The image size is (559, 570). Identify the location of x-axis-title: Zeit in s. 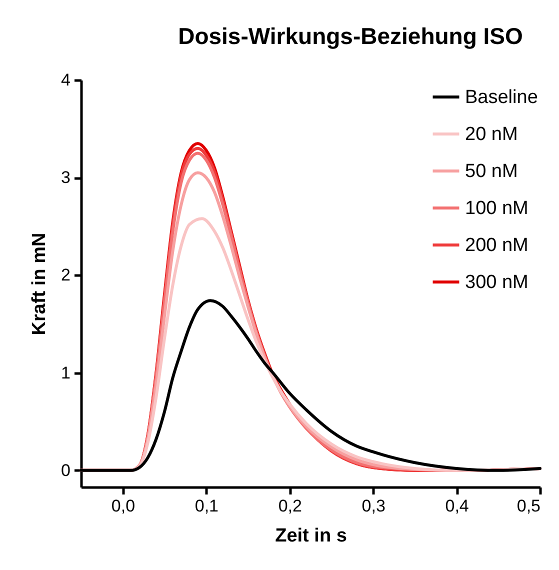
(311, 536).